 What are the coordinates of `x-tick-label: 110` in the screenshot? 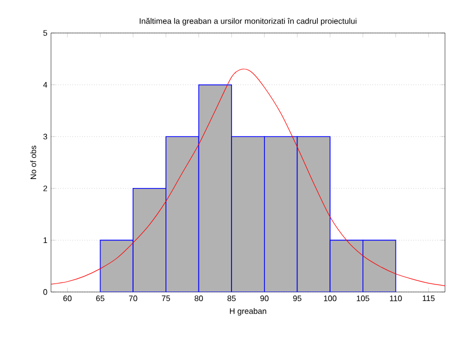 It's located at (396, 299).